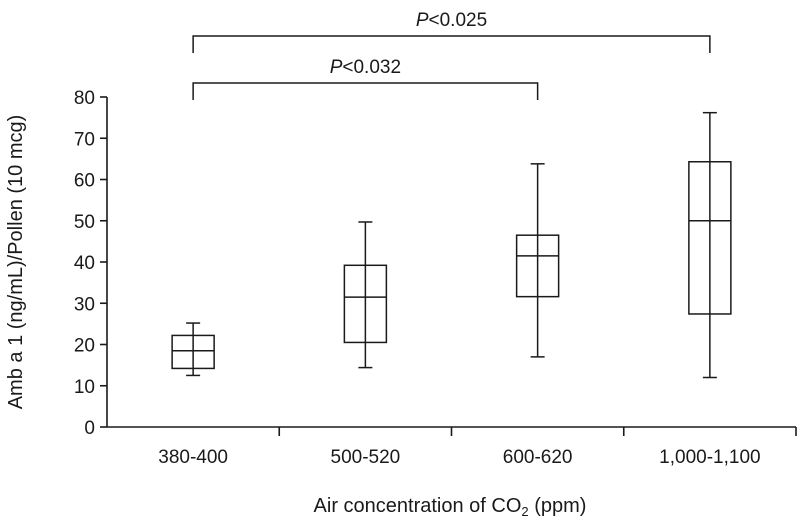 This screenshot has width=800, height=523. I want to click on significance-label: P<0.032, so click(365, 67).